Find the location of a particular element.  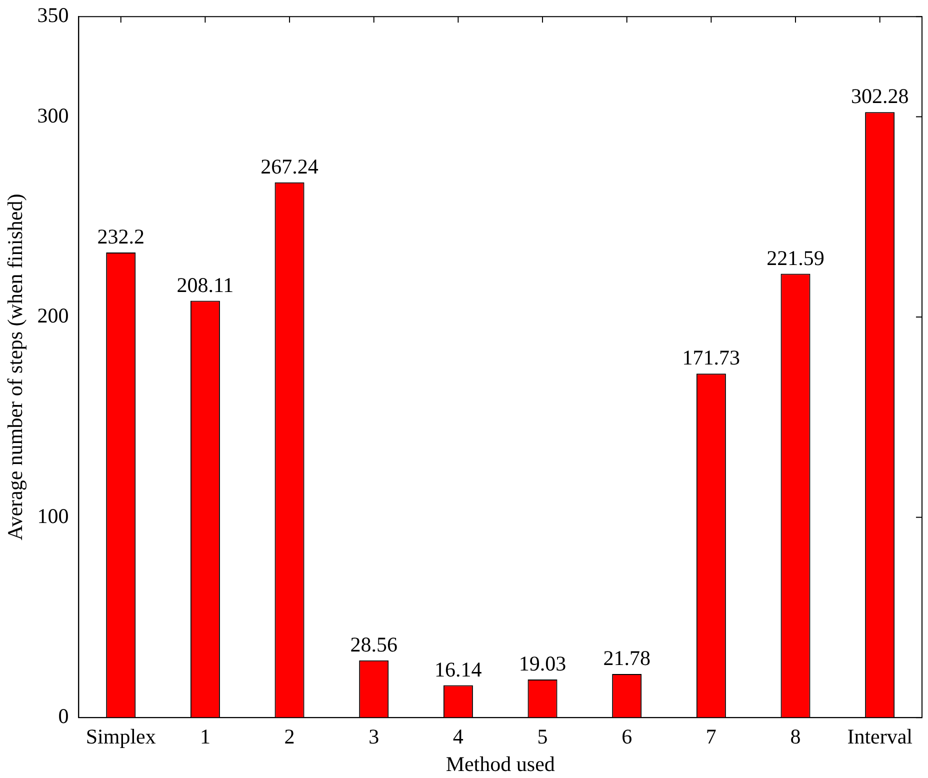

x-tick-label: 4 is located at coordinates (458, 736).